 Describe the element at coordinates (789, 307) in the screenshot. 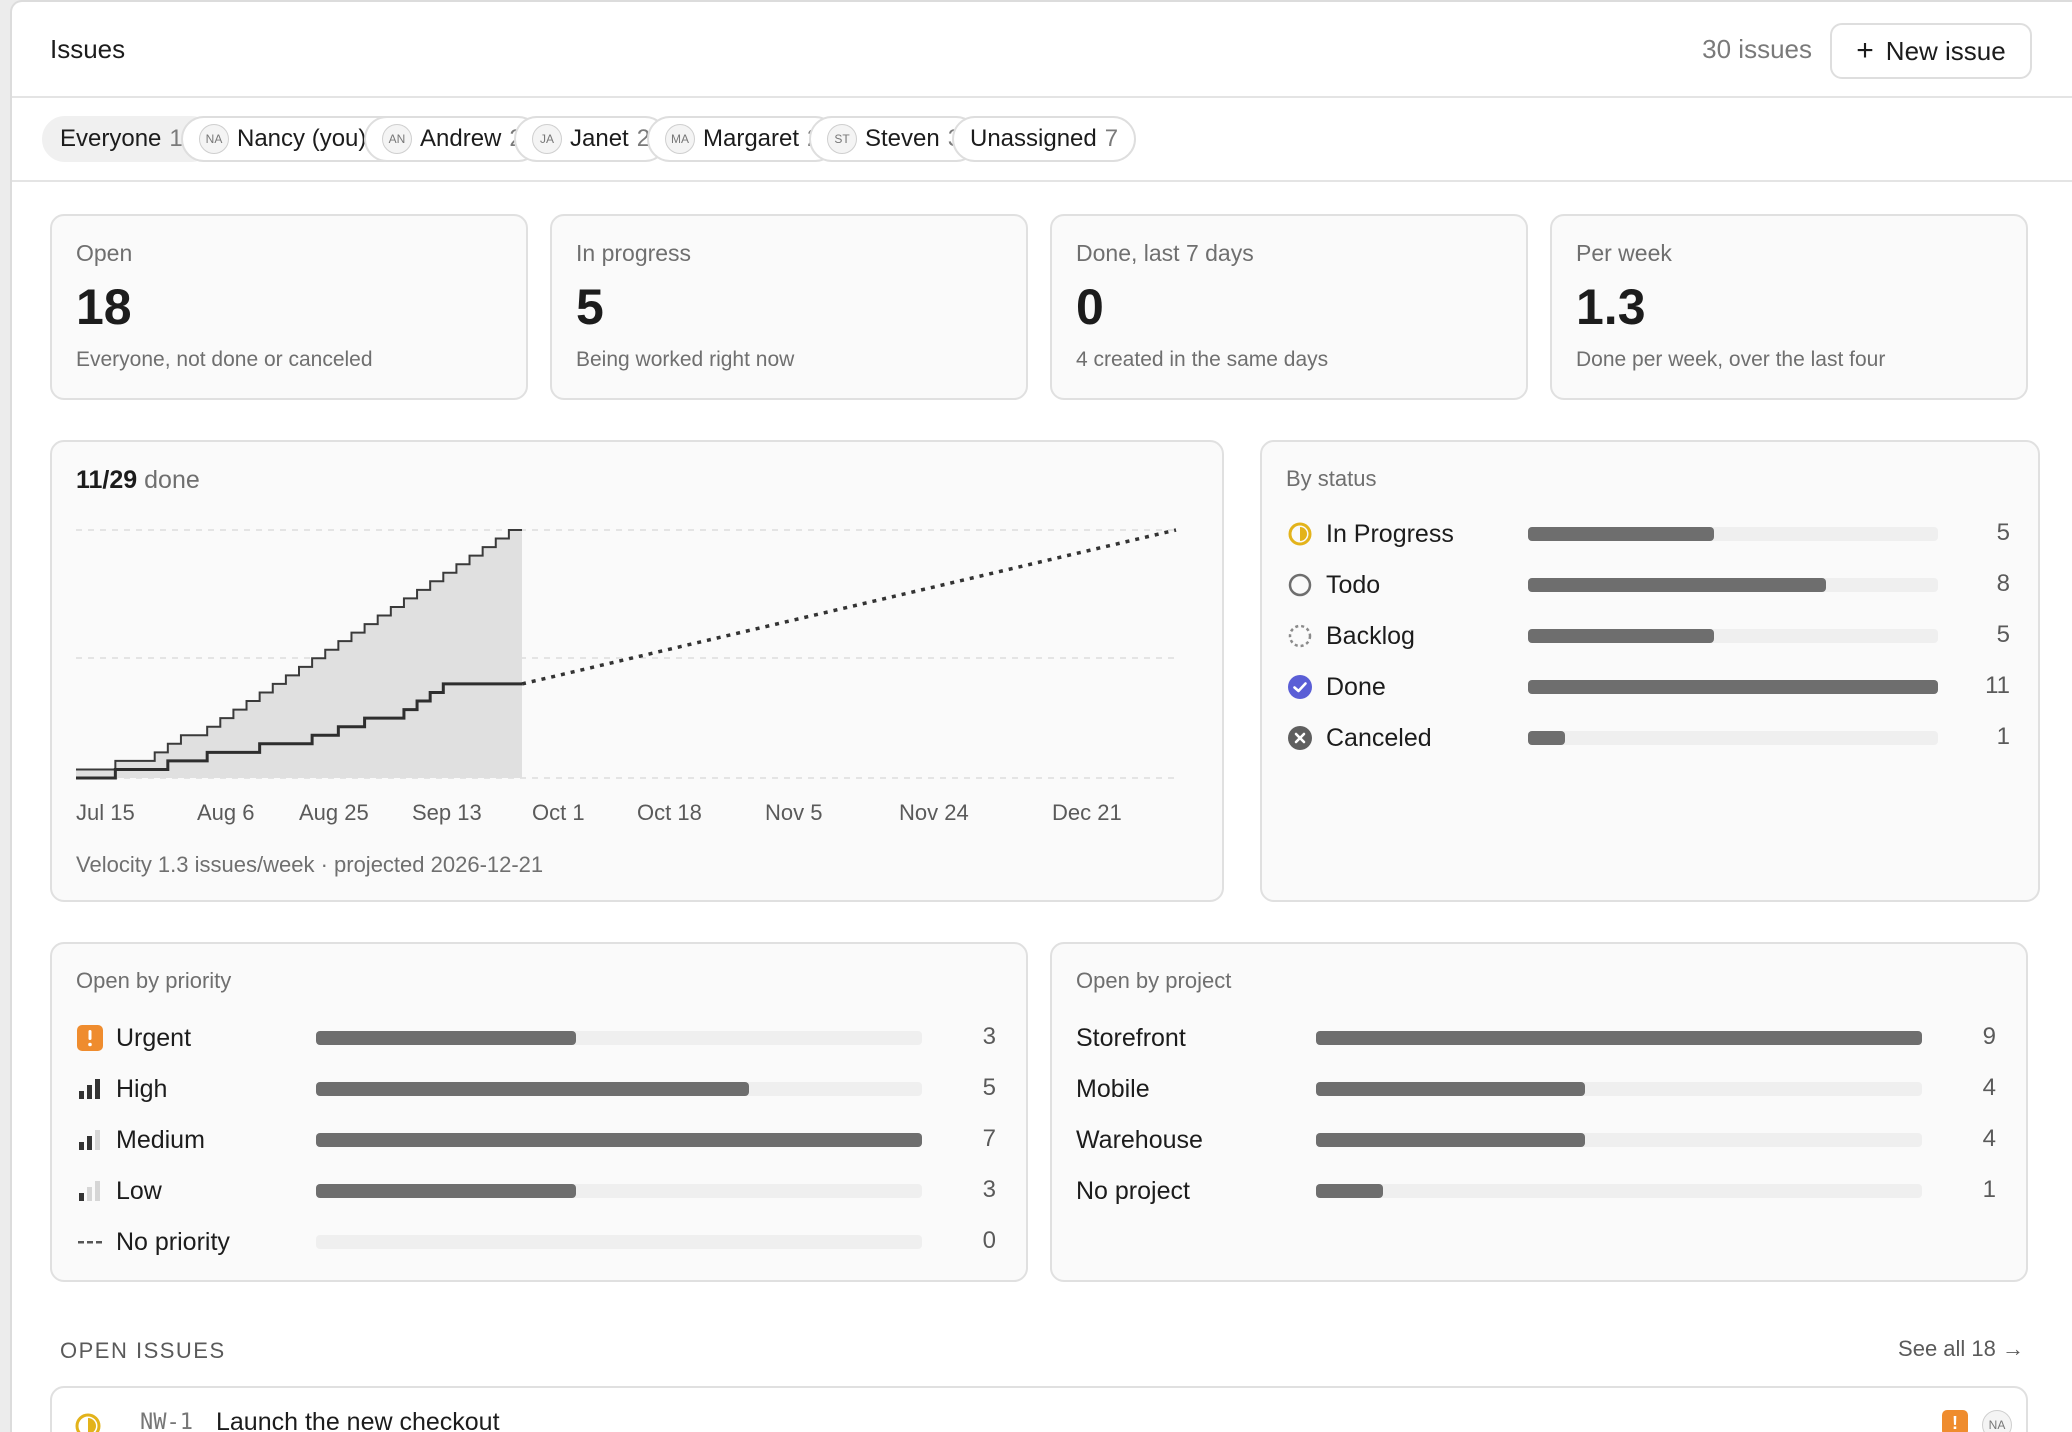

I see `stat-card-in-progress: In progress 5 Being worked right now` at that location.